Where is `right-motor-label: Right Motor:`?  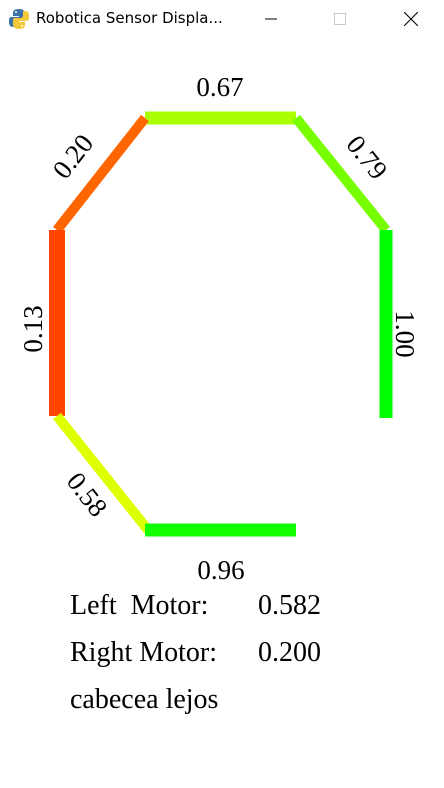 right-motor-label: Right Motor: is located at coordinates (144, 652).